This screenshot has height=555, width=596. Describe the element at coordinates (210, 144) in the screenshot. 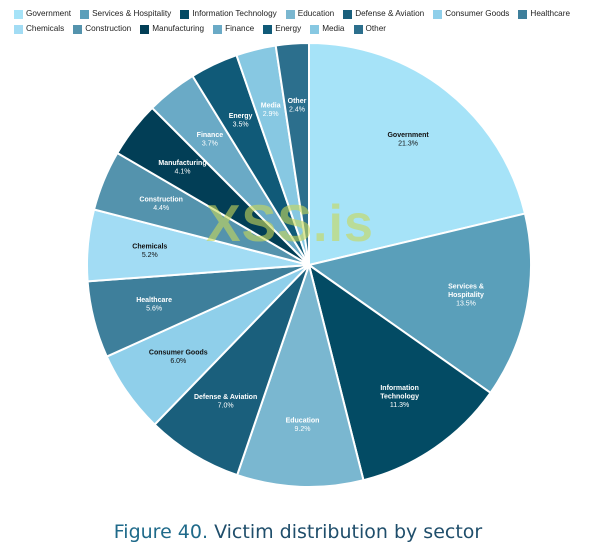

I see `slice-value-text: 3.7%` at that location.